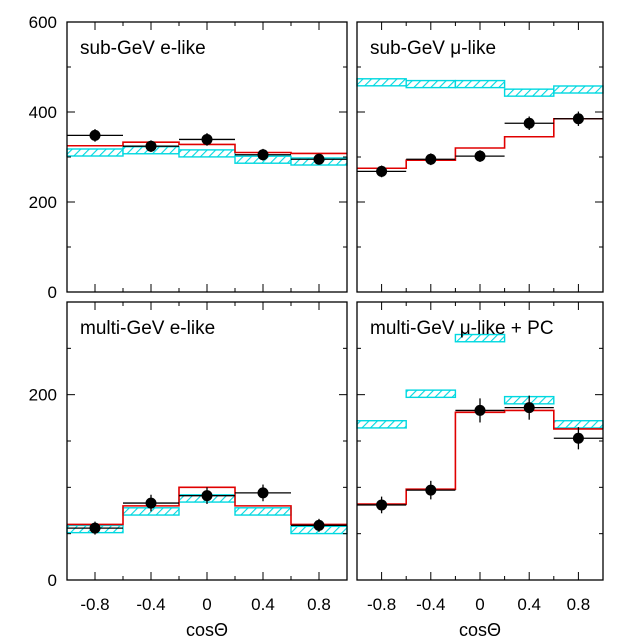 The image size is (619, 641). I want to click on panel-title: sub-GeV e-like, so click(143, 48).